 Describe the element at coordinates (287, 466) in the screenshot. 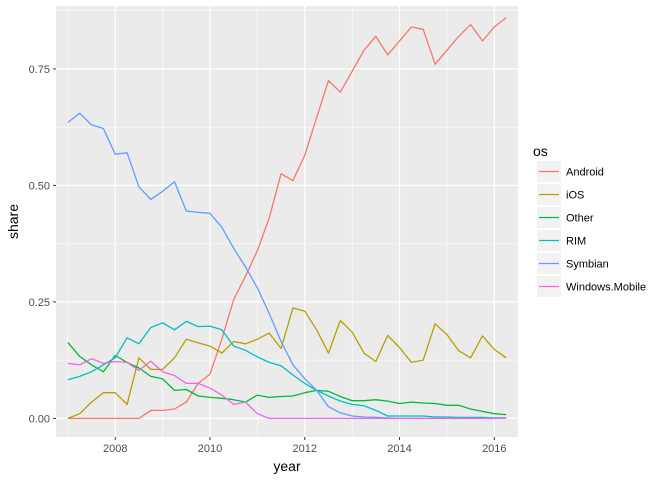

I see `x-axis-title: year` at that location.